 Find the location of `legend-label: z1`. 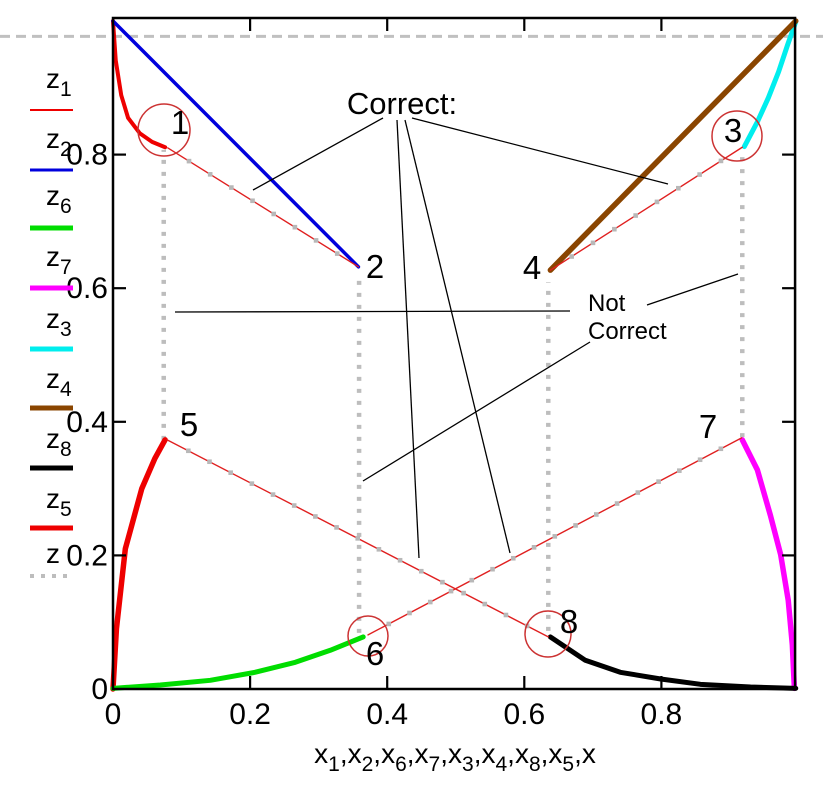

legend-label: z1 is located at coordinates (59, 82).